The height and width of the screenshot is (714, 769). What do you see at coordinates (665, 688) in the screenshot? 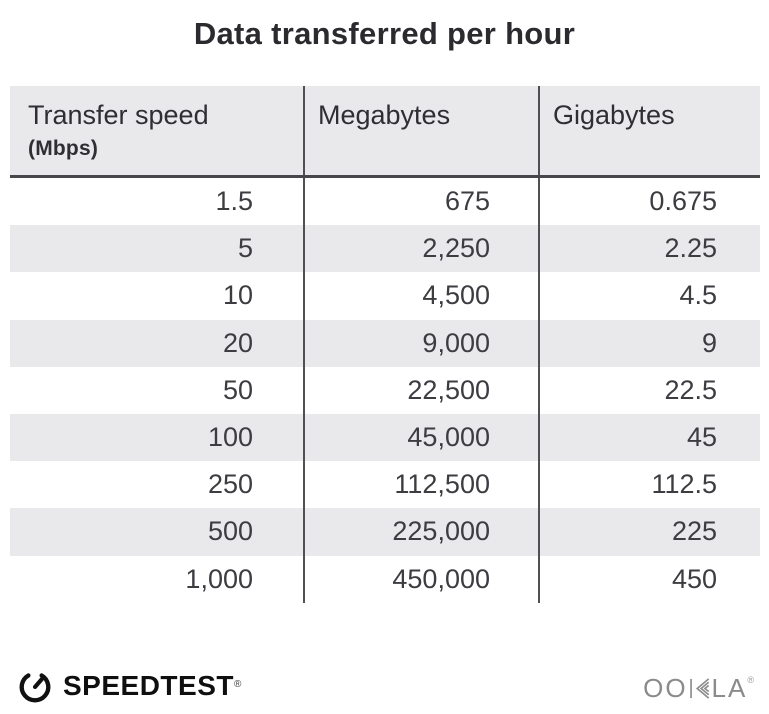
I see `ookla-wordmark-start: OO` at bounding box center [665, 688].